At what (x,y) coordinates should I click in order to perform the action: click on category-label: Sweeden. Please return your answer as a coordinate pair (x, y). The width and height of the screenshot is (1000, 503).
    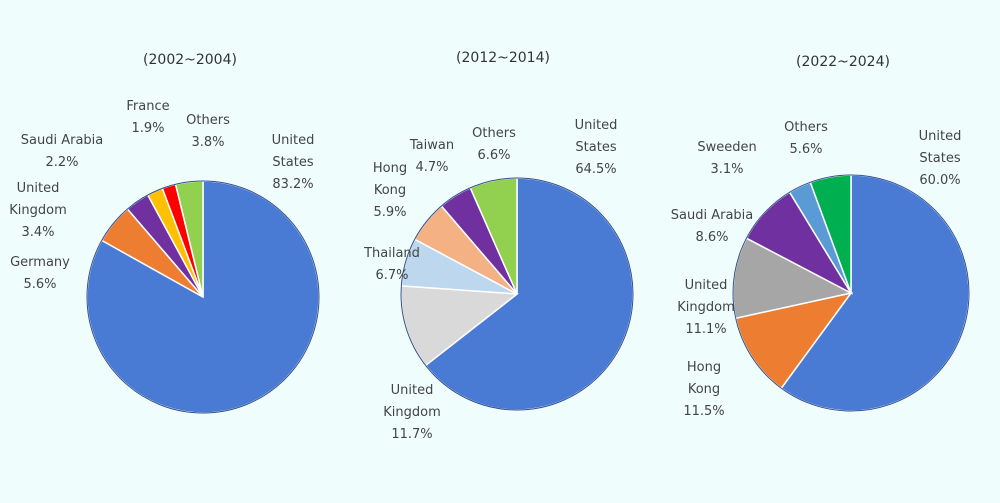
    Looking at the image, I should click on (727, 147).